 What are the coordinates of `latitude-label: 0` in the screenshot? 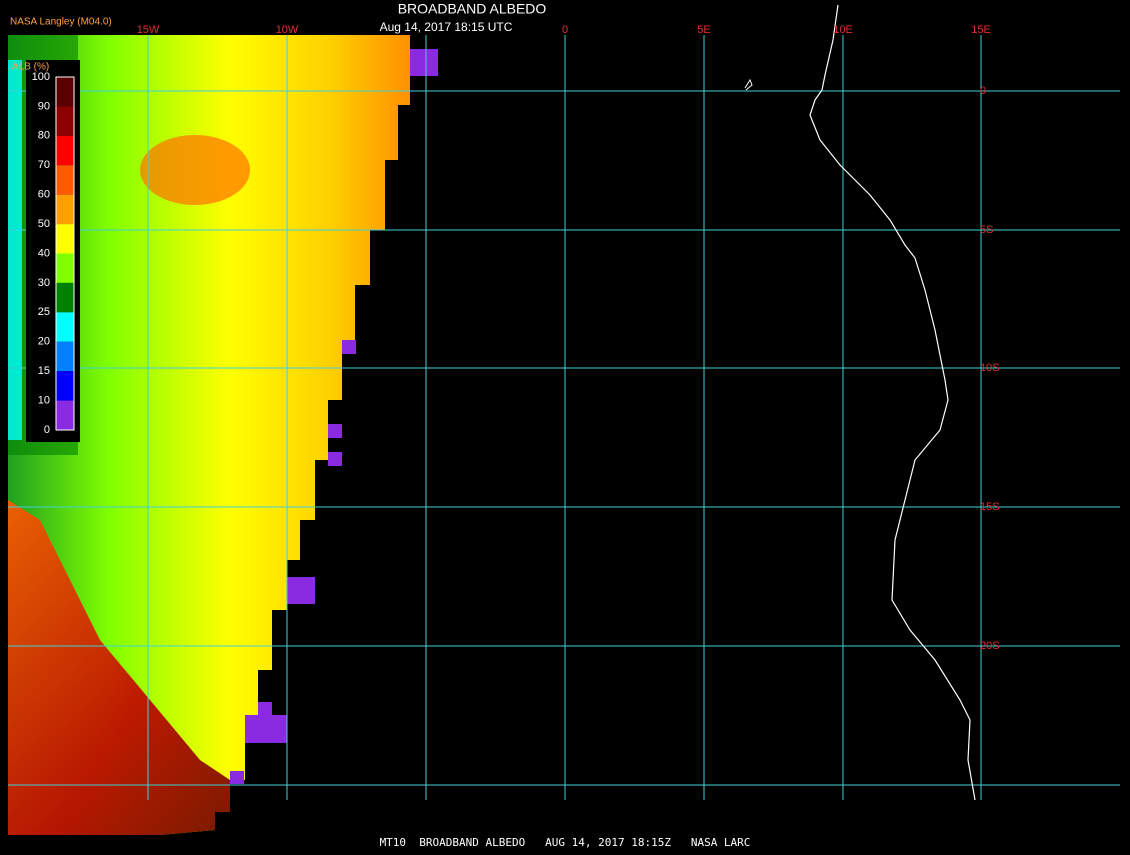 It's located at (983, 91).